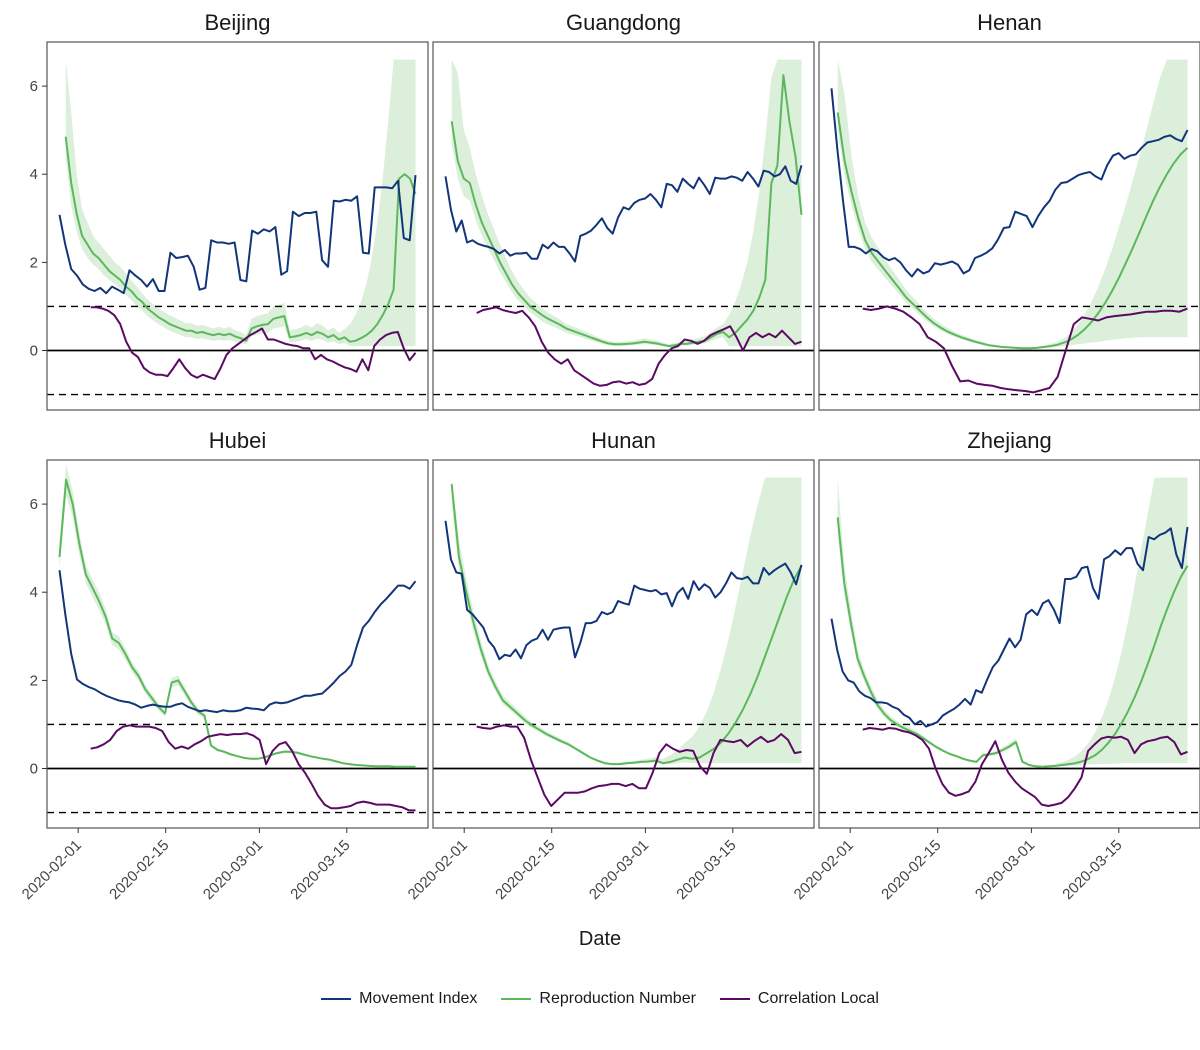 The width and height of the screenshot is (1200, 1050). I want to click on panel-title: Hunan, so click(623, 440).